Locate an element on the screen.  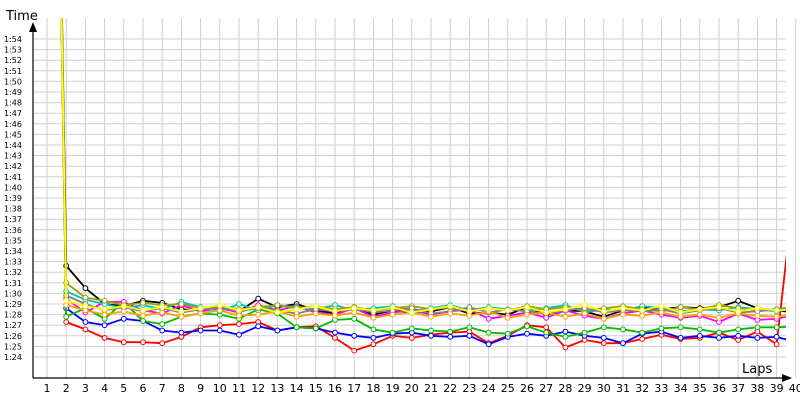
x-tick-label: 39 is located at coordinates (777, 388).